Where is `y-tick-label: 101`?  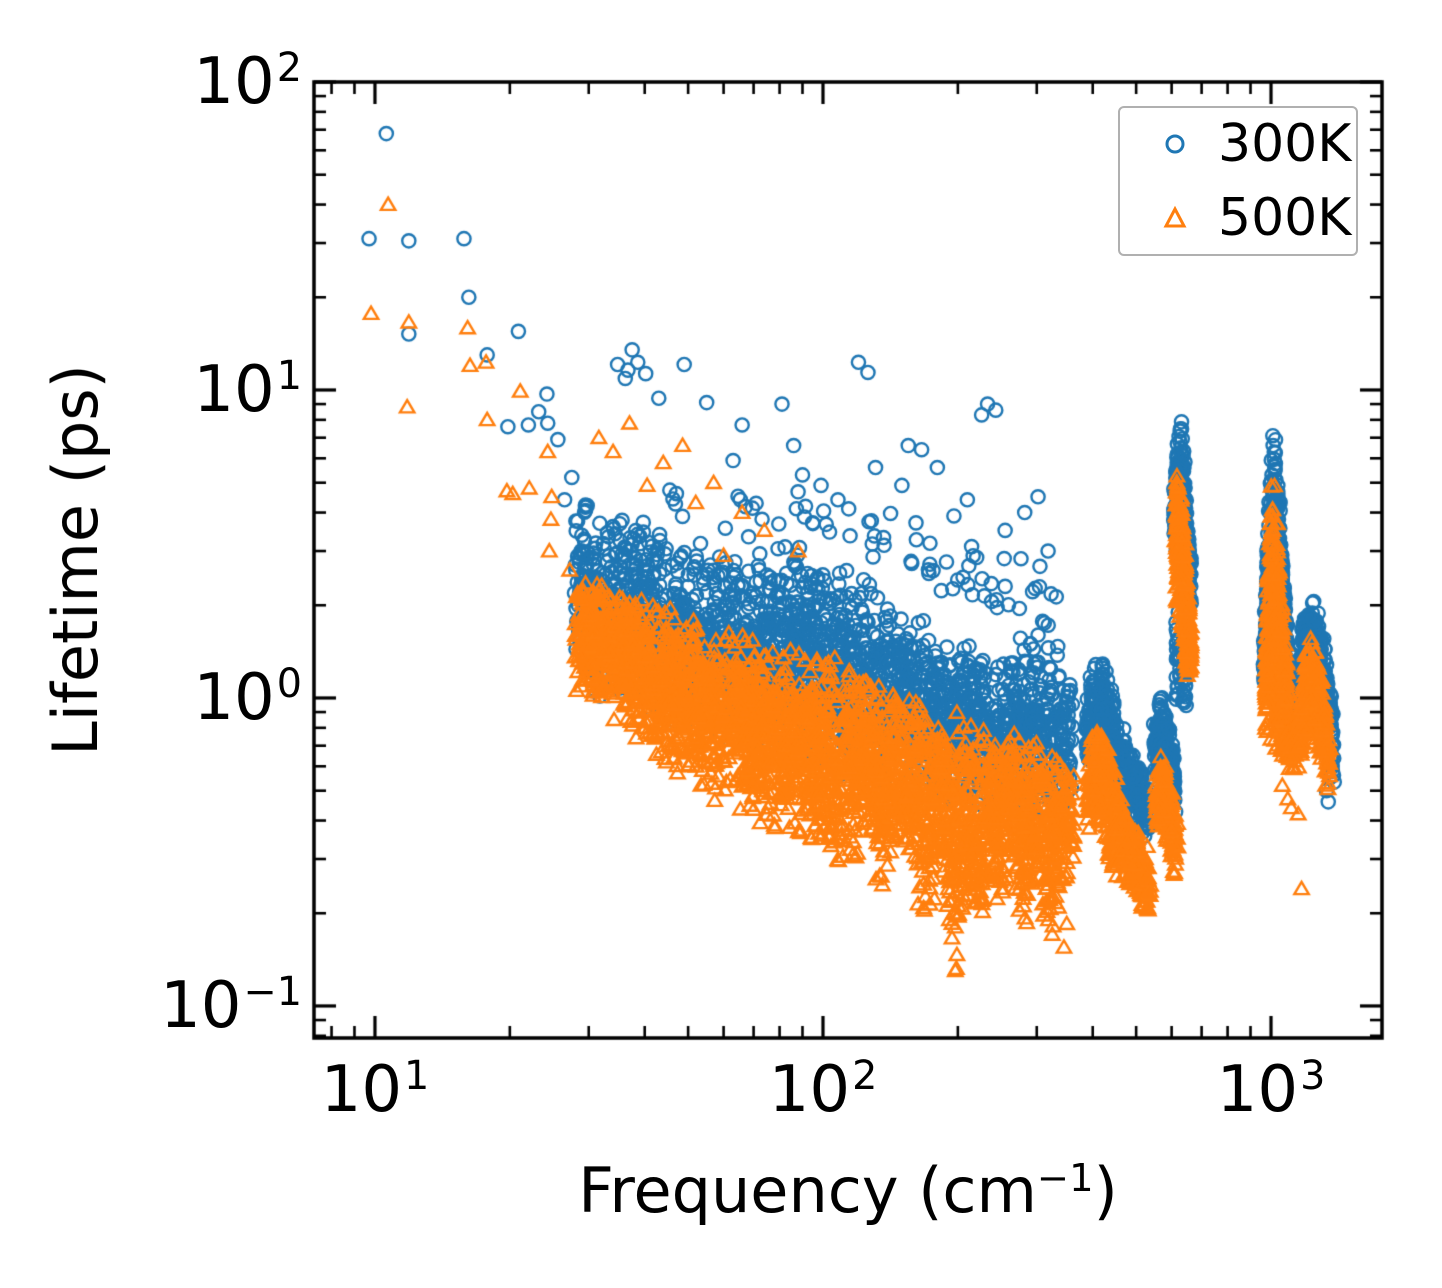
y-tick-label: 101 is located at coordinates (247, 389).